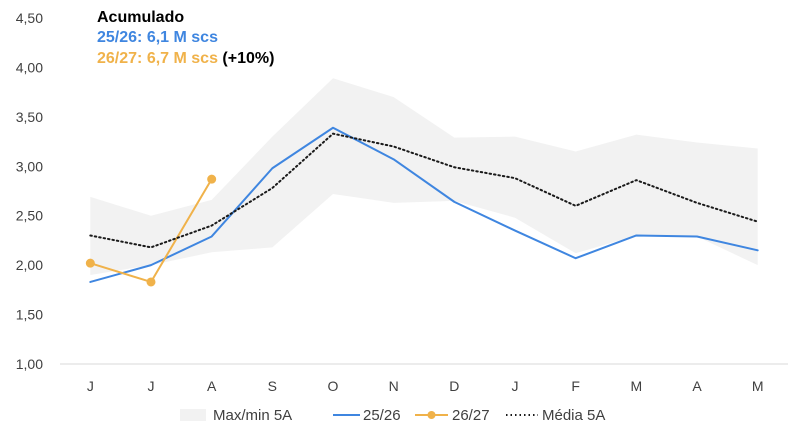  What do you see at coordinates (140, 17) in the screenshot?
I see `annotation-title: Acumulado` at bounding box center [140, 17].